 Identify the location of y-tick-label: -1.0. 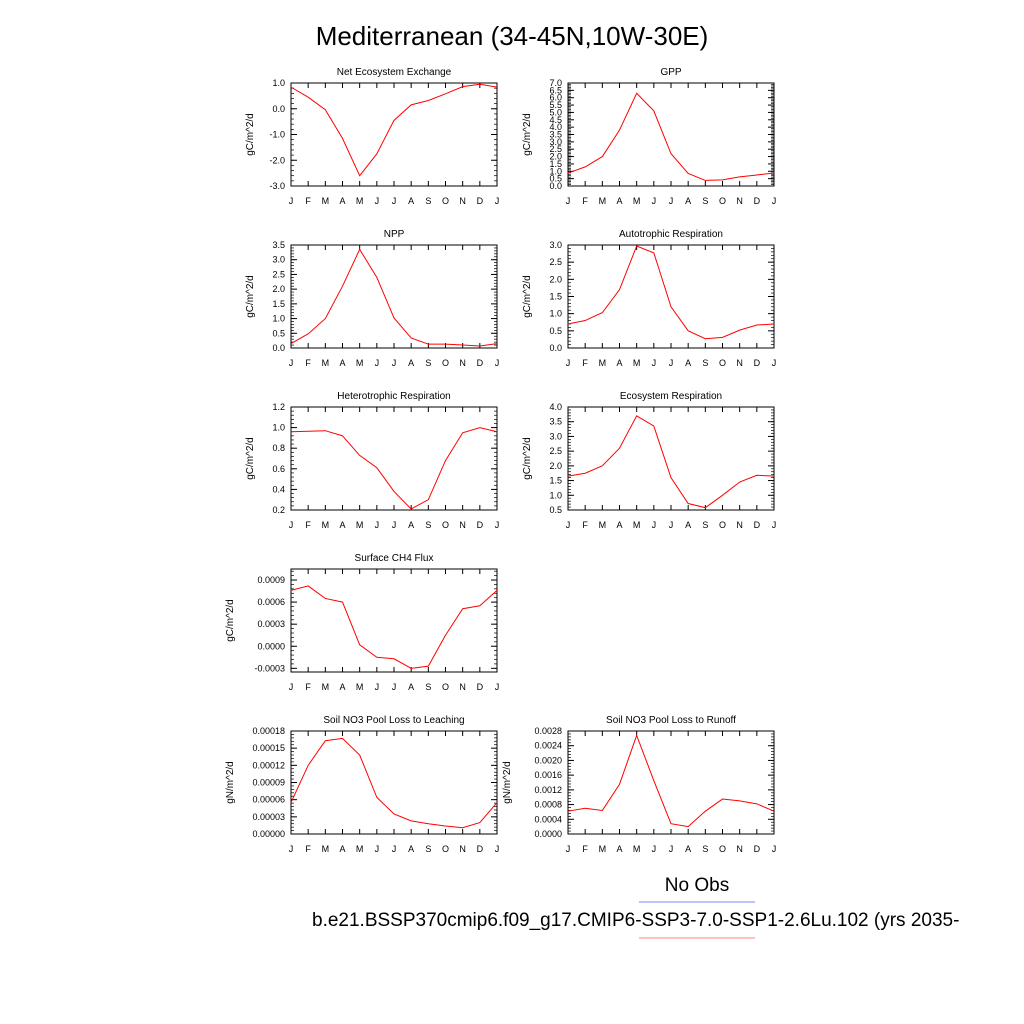
(277, 135).